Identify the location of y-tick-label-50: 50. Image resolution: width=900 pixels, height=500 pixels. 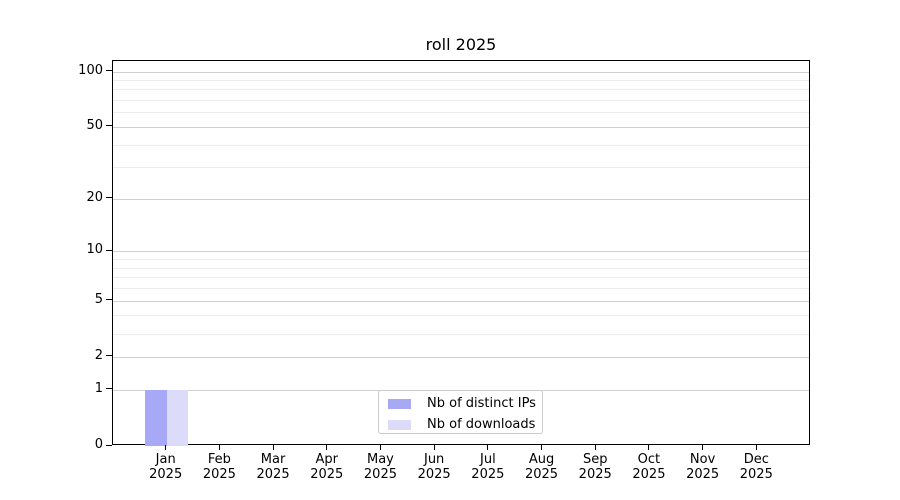
(94, 125).